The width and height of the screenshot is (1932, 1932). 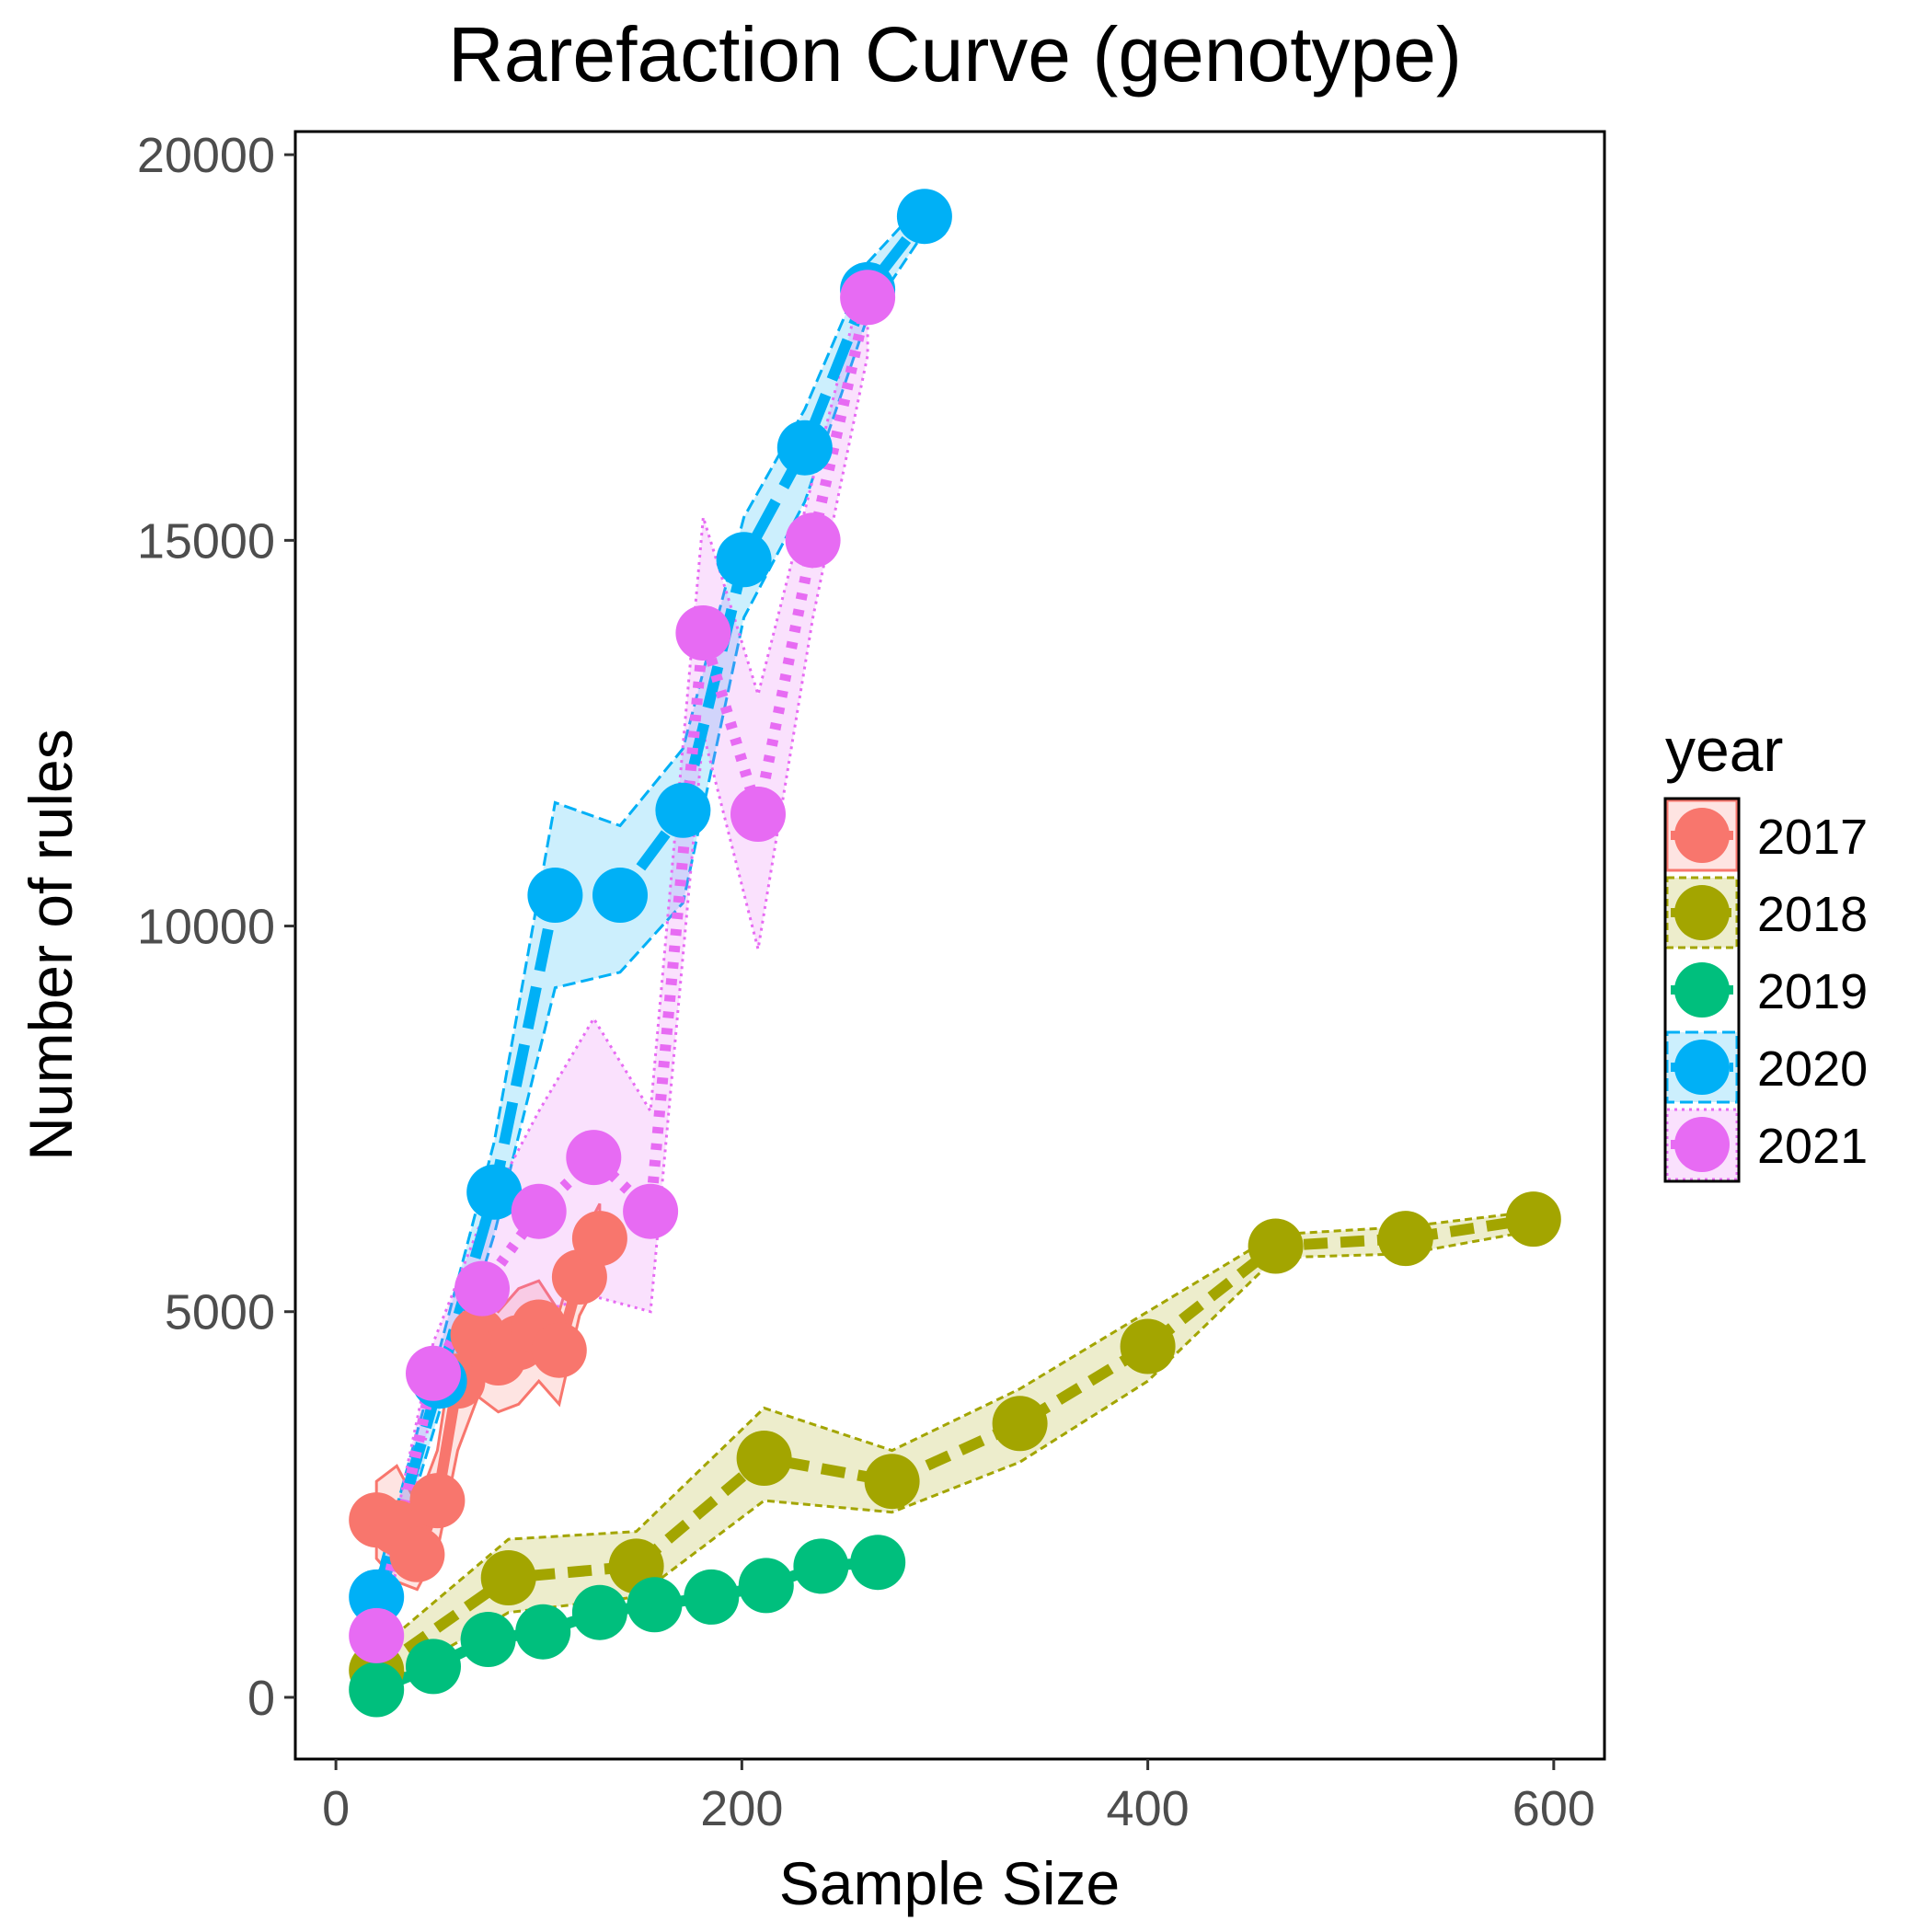 I want to click on legend-item-2019: 2019, so click(x=1766, y=990).